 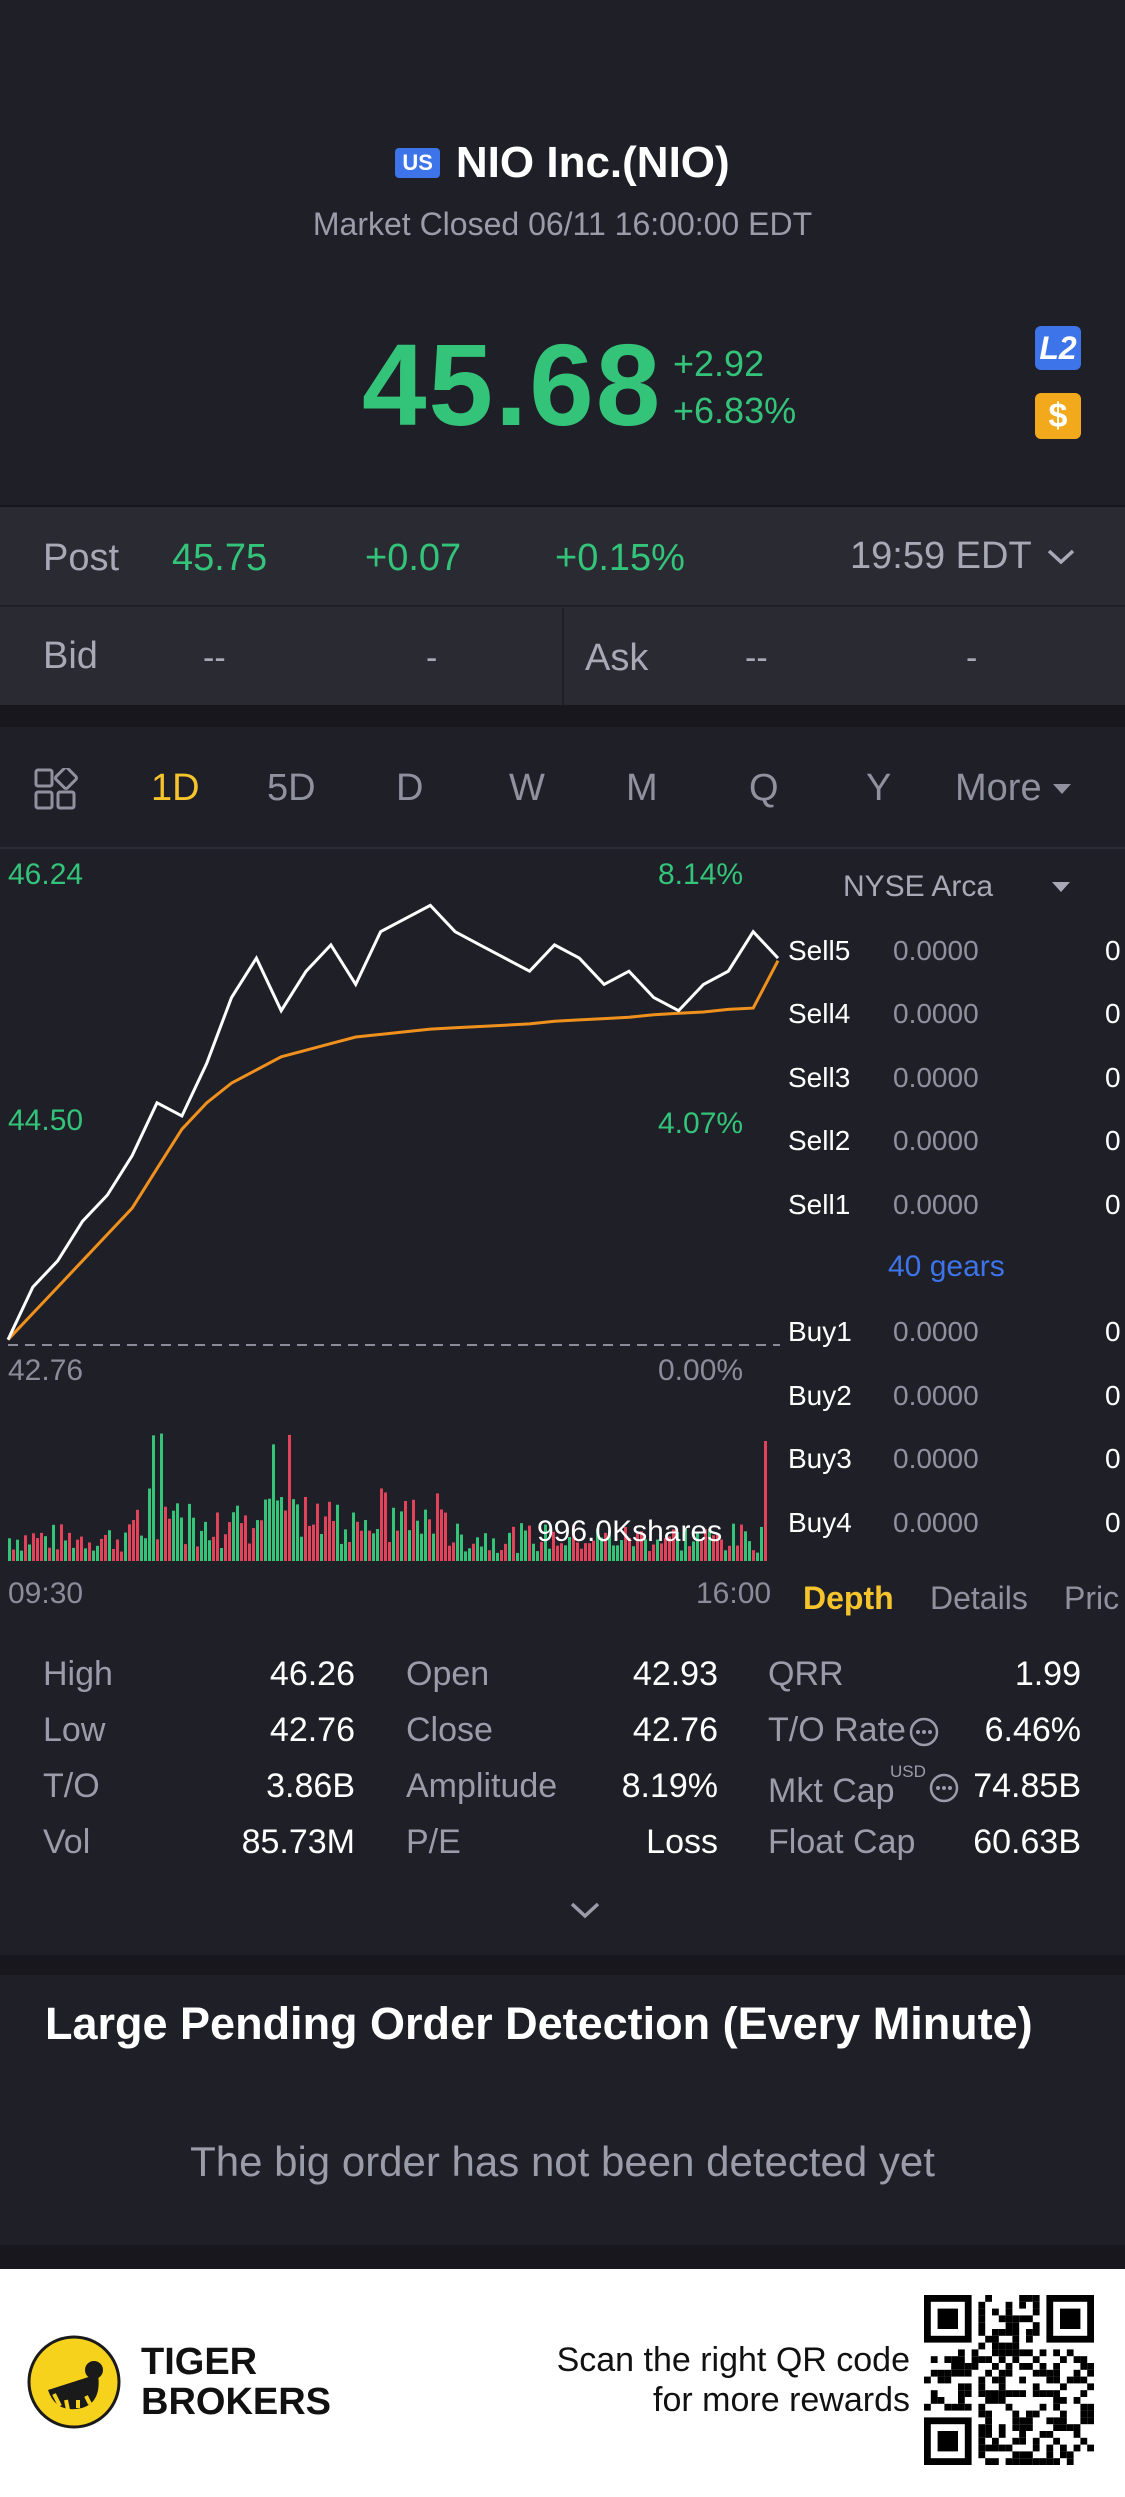 What do you see at coordinates (719, 363) in the screenshot?
I see `price-change: +2.92` at bounding box center [719, 363].